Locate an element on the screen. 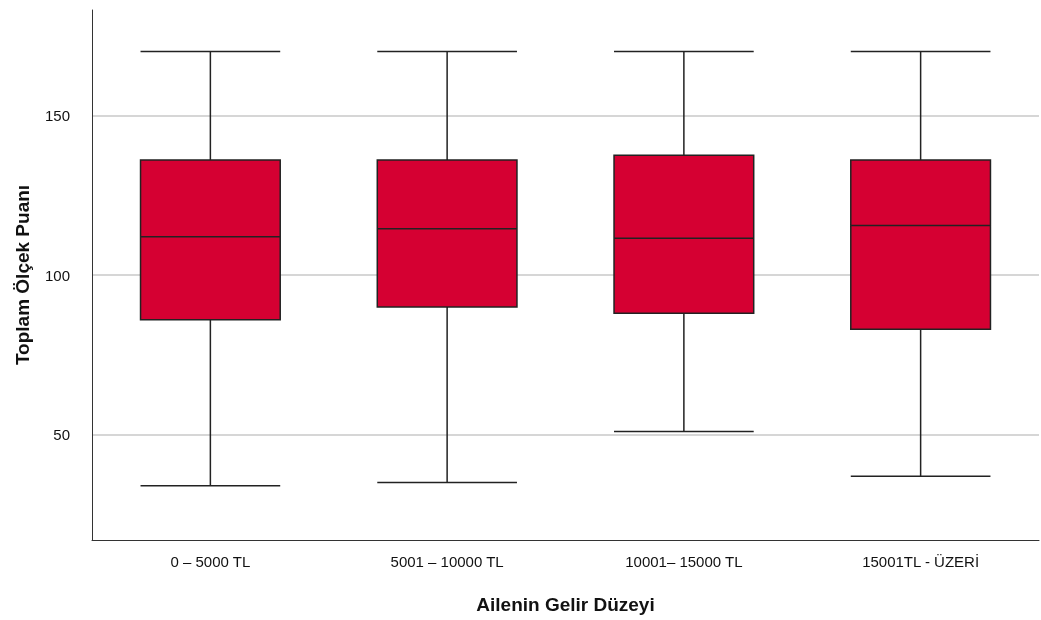  x-axis-title: Ailenin Gelir Düzeyi is located at coordinates (565, 604).